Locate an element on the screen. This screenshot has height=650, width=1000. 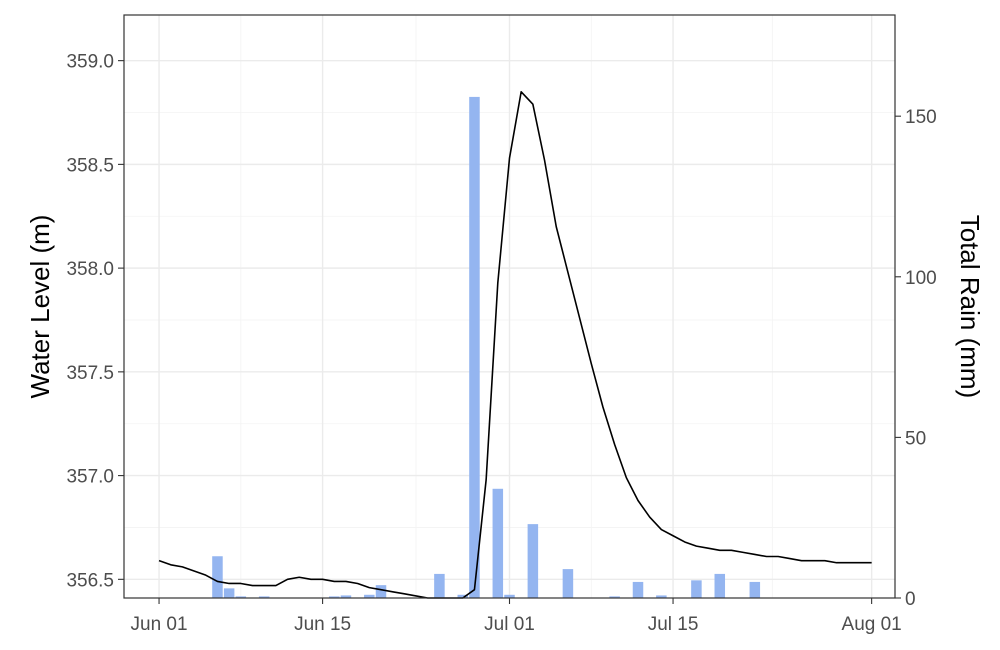
y-right-tick-label: 150 is located at coordinates (921, 117).